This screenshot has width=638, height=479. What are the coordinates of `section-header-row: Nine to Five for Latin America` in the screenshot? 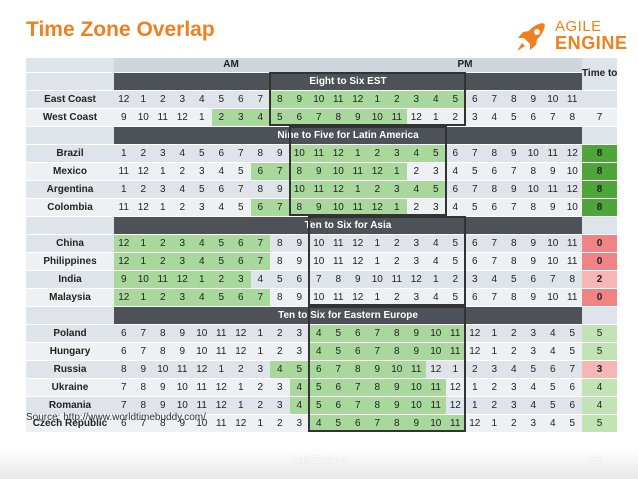 It's located at (321, 135).